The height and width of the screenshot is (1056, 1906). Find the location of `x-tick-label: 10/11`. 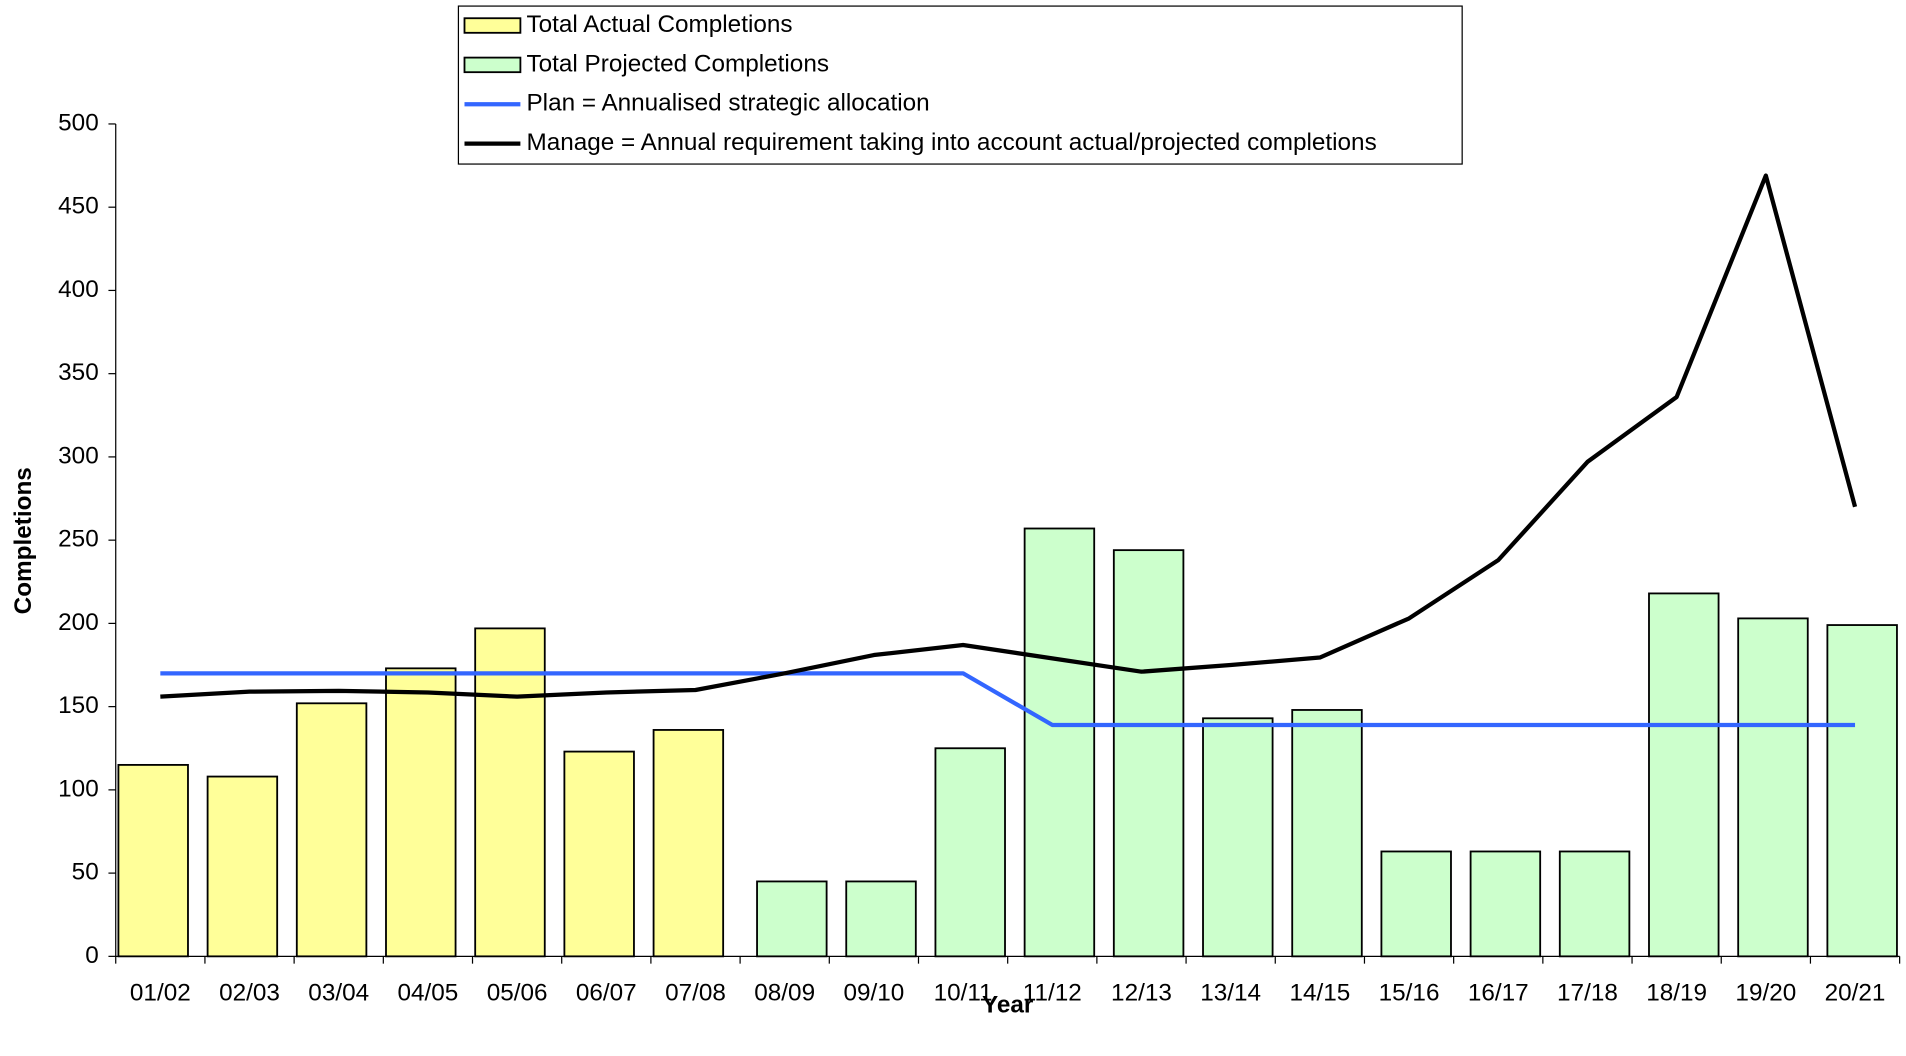

x-tick-label: 10/11 is located at coordinates (963, 992).